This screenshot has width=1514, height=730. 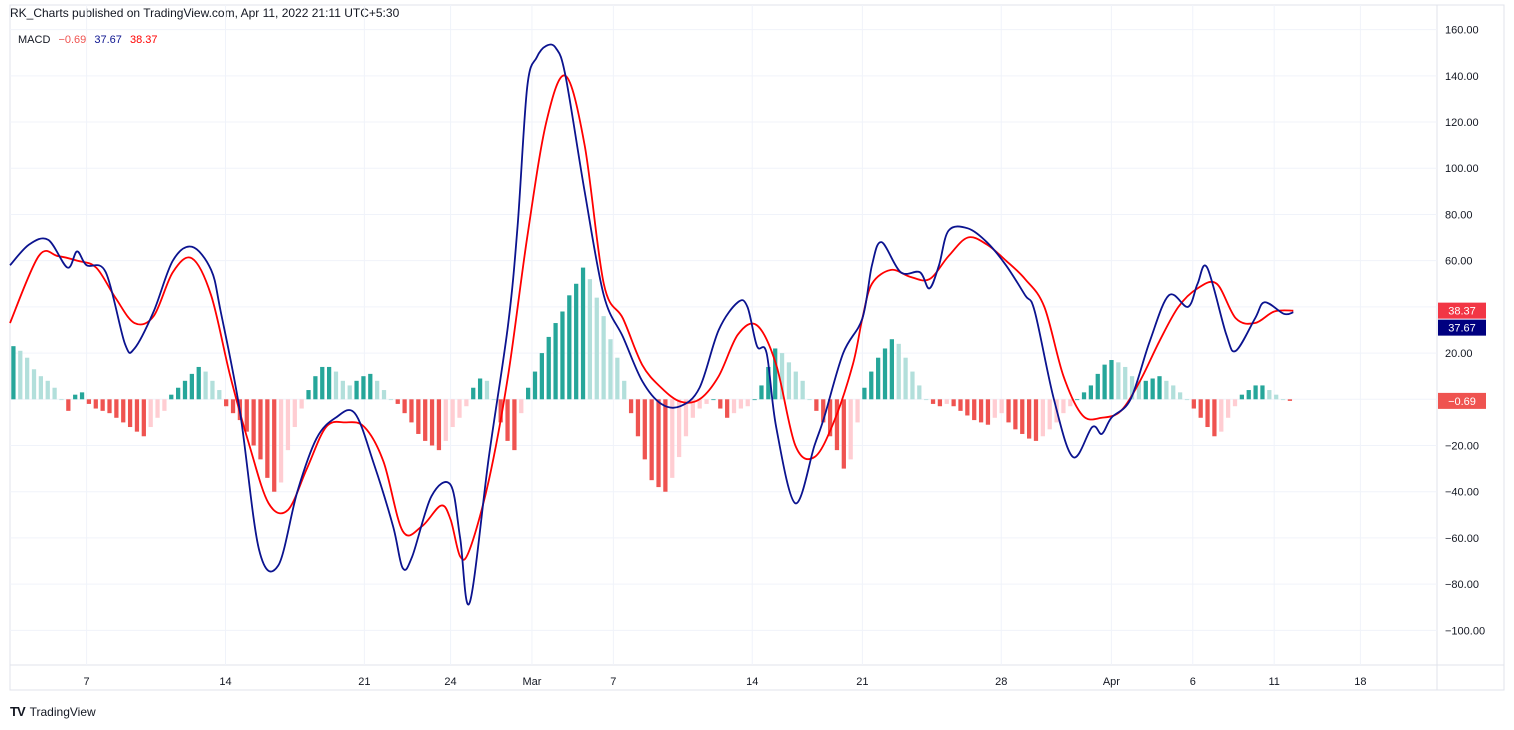 I want to click on value-badge-label: 38.37, so click(x=1462, y=312).